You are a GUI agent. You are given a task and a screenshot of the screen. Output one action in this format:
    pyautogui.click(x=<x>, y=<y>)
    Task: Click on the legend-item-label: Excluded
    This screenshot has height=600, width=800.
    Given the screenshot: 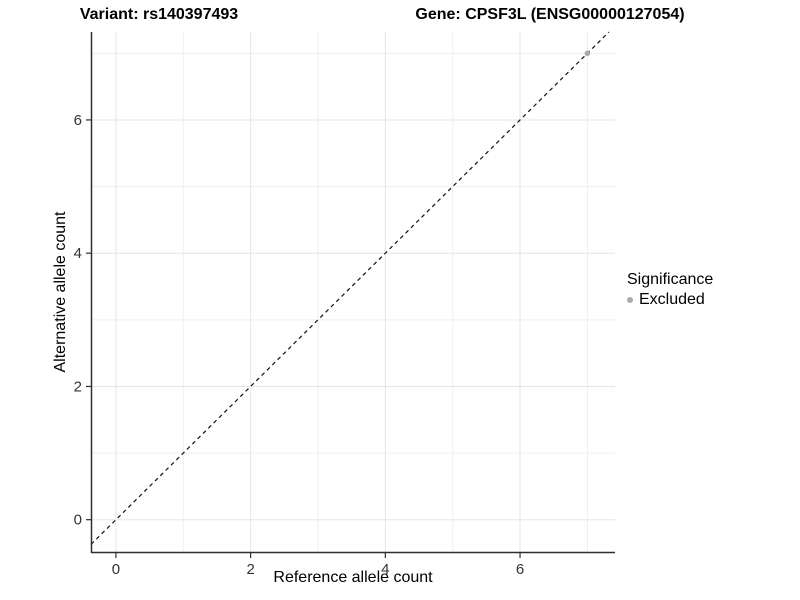 What is the action you would take?
    pyautogui.click(x=672, y=299)
    